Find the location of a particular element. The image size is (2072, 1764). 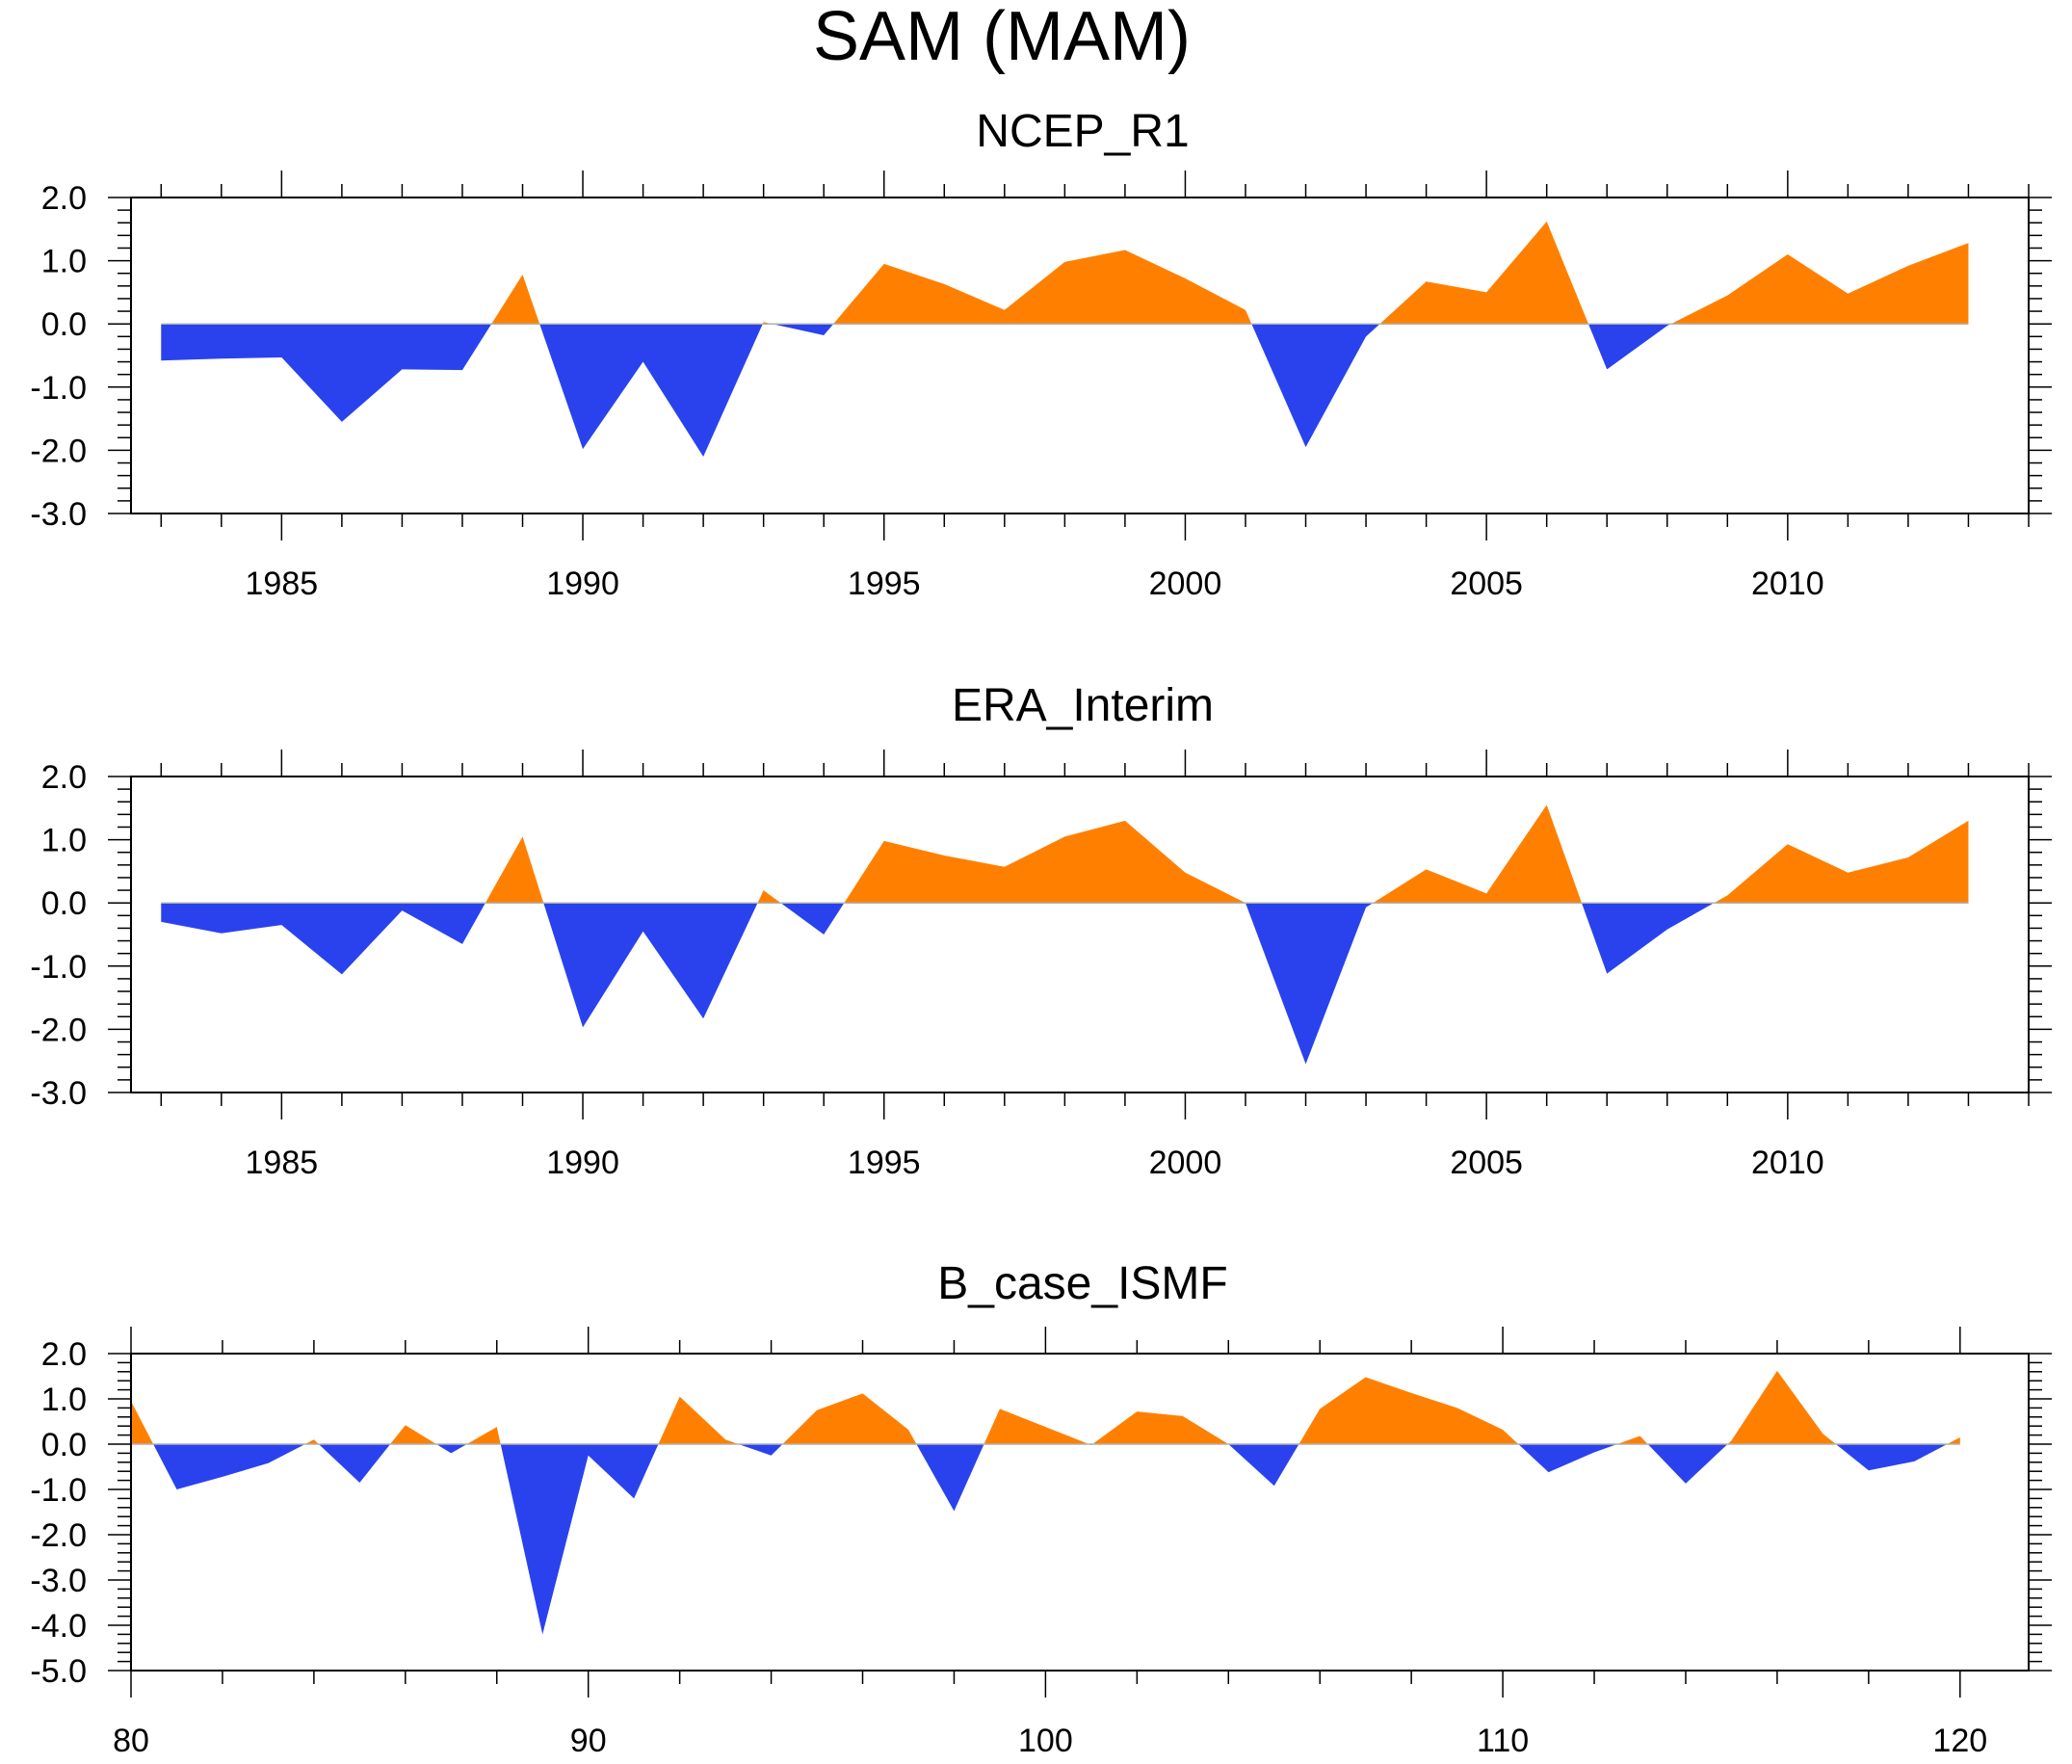

x-tick-label: 80 is located at coordinates (131, 1741).